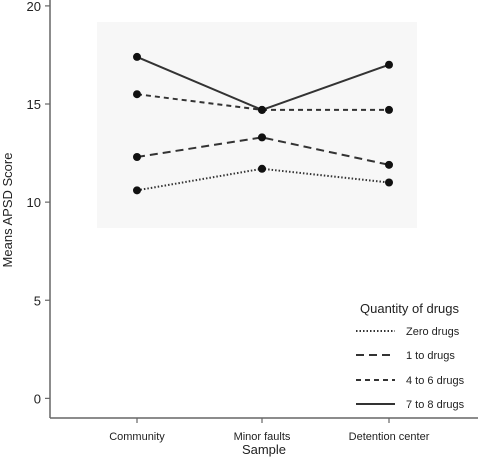 This screenshot has width=481, height=459. What do you see at coordinates (430, 356) in the screenshot?
I see `legend-label: 1 to drugs` at bounding box center [430, 356].